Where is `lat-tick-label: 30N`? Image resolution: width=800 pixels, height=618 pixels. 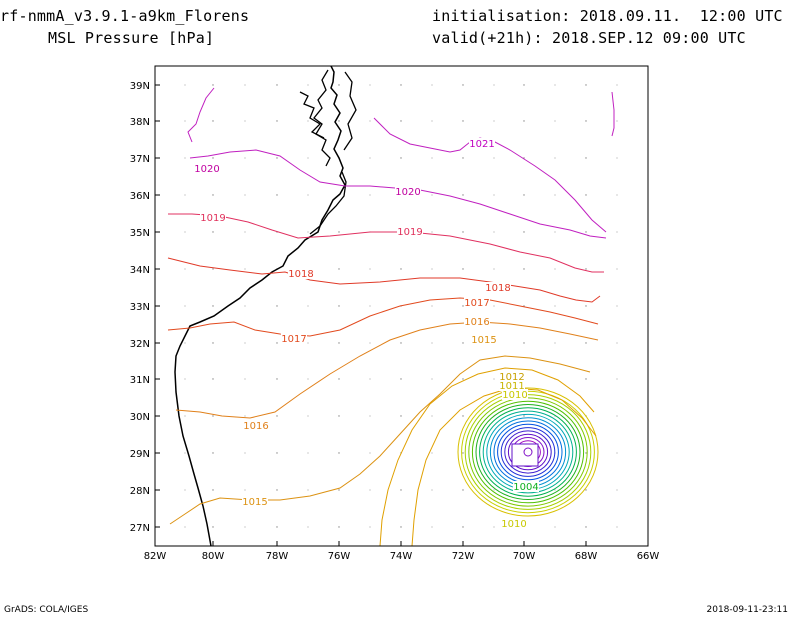
lat-tick-label: 30N is located at coordinates (140, 417).